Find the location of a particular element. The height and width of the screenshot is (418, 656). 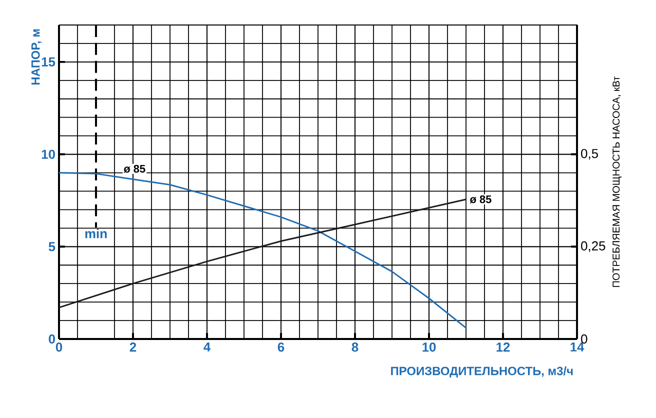

y2-tick-label: 0,25 is located at coordinates (593, 246).